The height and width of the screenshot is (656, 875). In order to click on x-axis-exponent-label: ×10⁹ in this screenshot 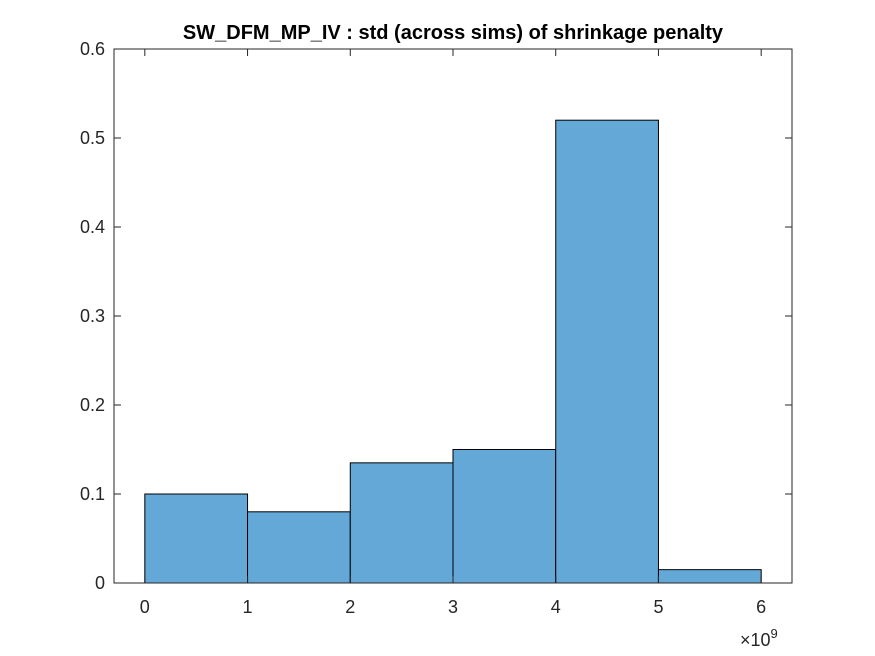, I will do `click(759, 638)`.